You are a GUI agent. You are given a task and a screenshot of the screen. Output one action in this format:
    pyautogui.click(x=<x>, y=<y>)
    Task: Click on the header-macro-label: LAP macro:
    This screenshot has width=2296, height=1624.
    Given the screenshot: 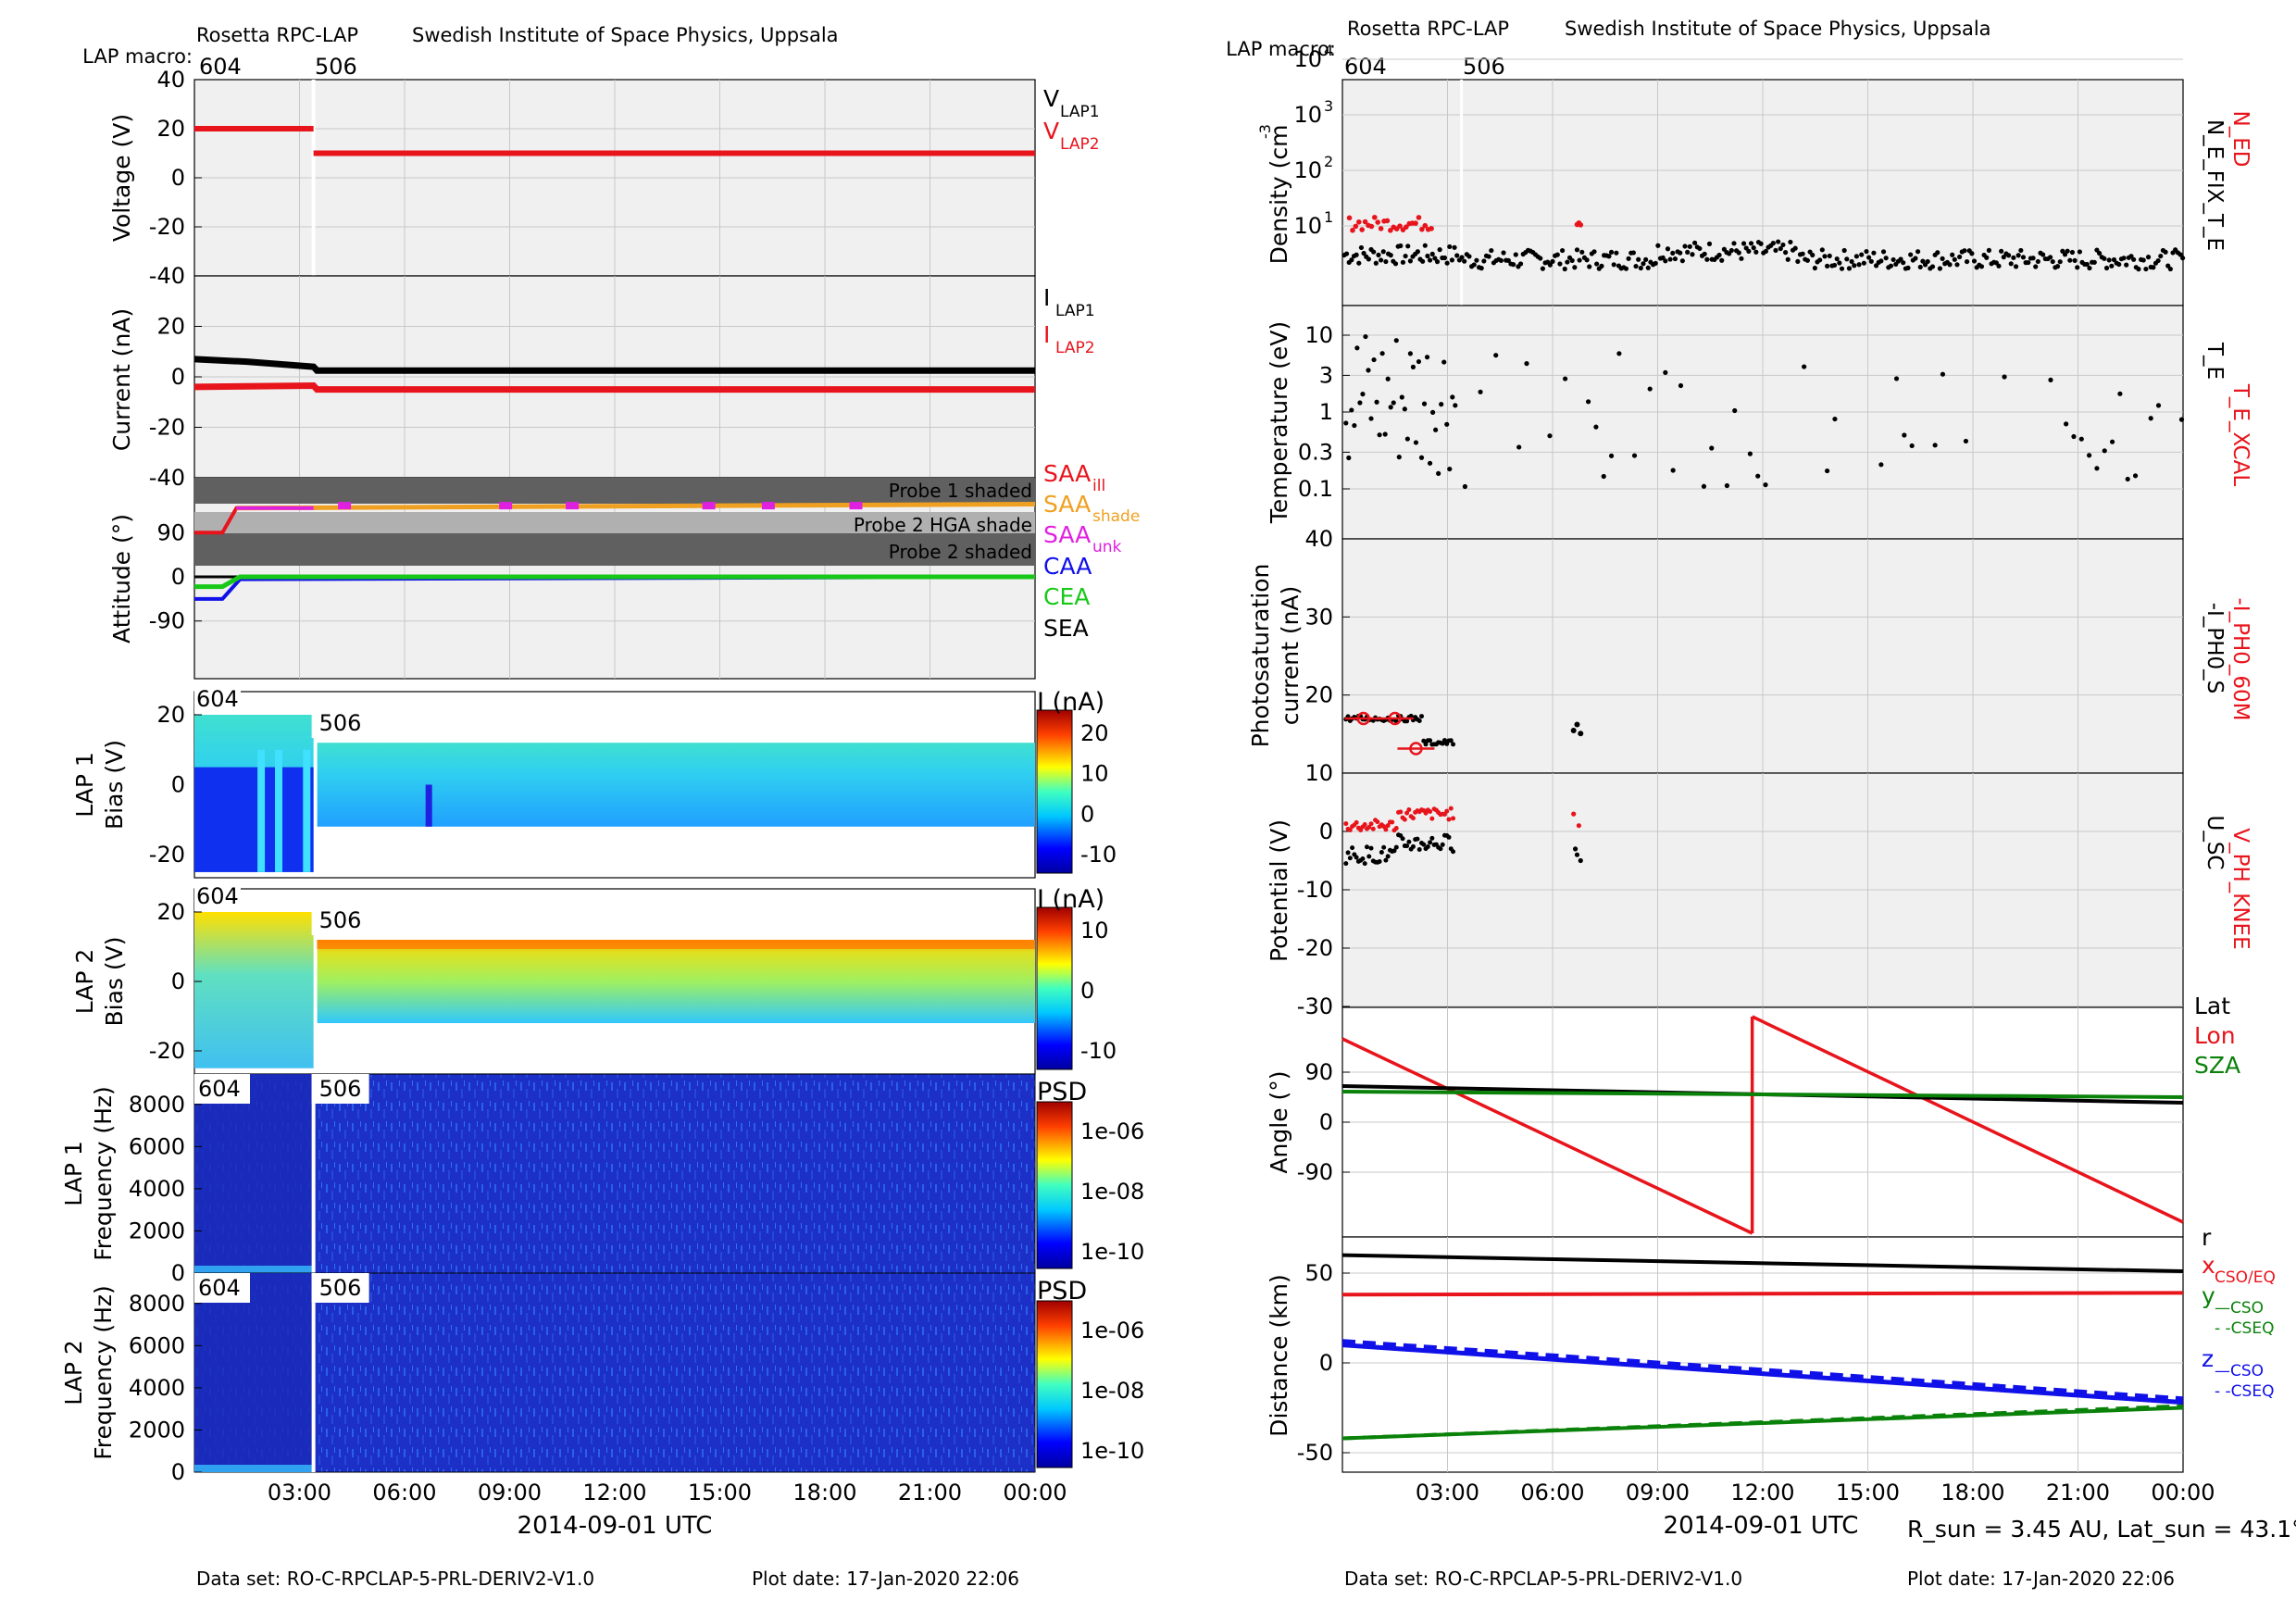 What is the action you would take?
    pyautogui.click(x=137, y=56)
    